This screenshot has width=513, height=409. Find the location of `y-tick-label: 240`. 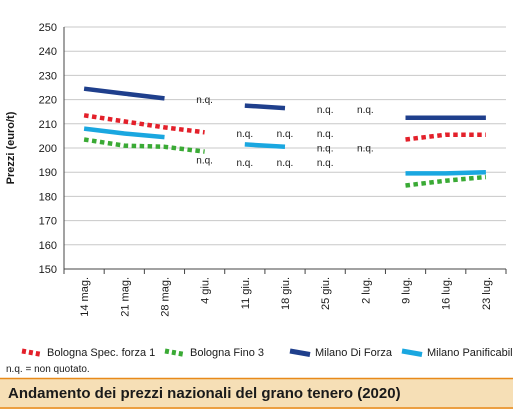

y-tick-label: 240 is located at coordinates (48, 52).